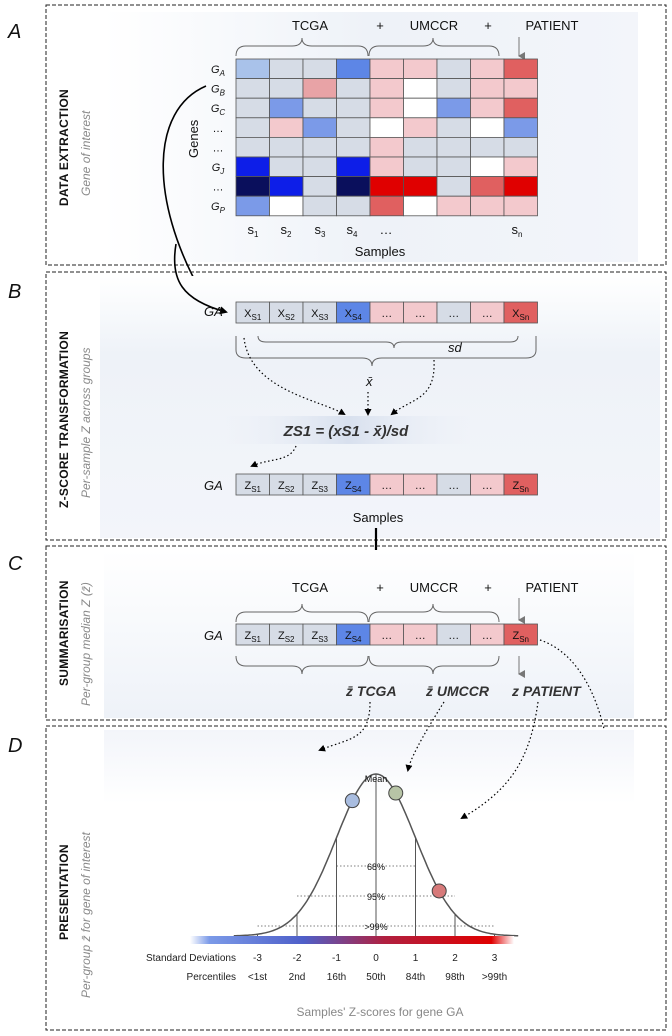 The width and height of the screenshot is (672, 1036). I want to click on gene-label-b-z: GA, so click(213, 485).